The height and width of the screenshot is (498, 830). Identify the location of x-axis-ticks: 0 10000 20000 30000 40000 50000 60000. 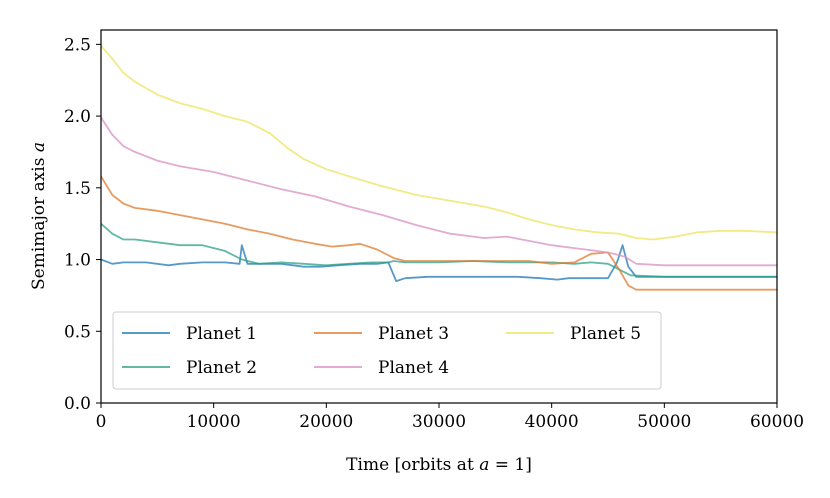
(450, 417).